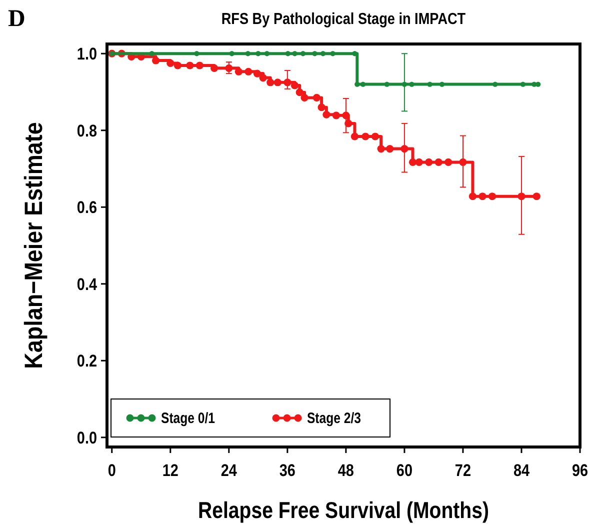  I want to click on y-tick-label: 0.0, so click(87, 438).